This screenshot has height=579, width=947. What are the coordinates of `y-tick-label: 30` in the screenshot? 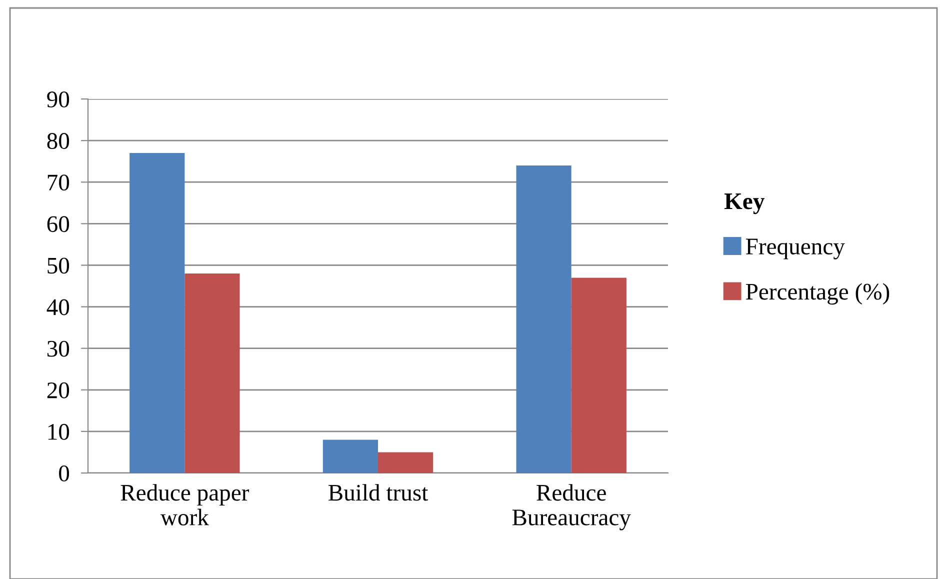 It's located at (58, 348).